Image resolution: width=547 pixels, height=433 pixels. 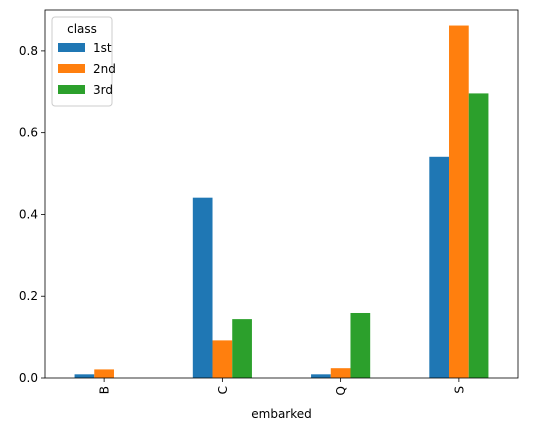 I want to click on bar-1st-Q, so click(x=321, y=376).